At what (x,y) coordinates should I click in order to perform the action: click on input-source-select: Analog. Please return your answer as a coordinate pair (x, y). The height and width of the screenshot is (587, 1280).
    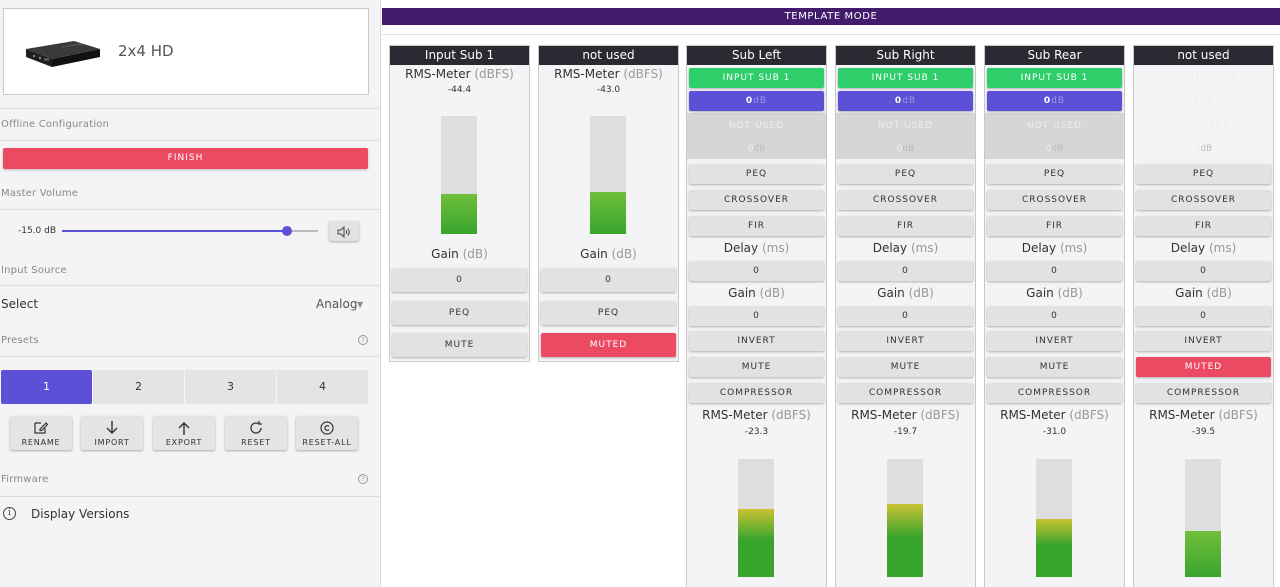
    Looking at the image, I should click on (337, 304).